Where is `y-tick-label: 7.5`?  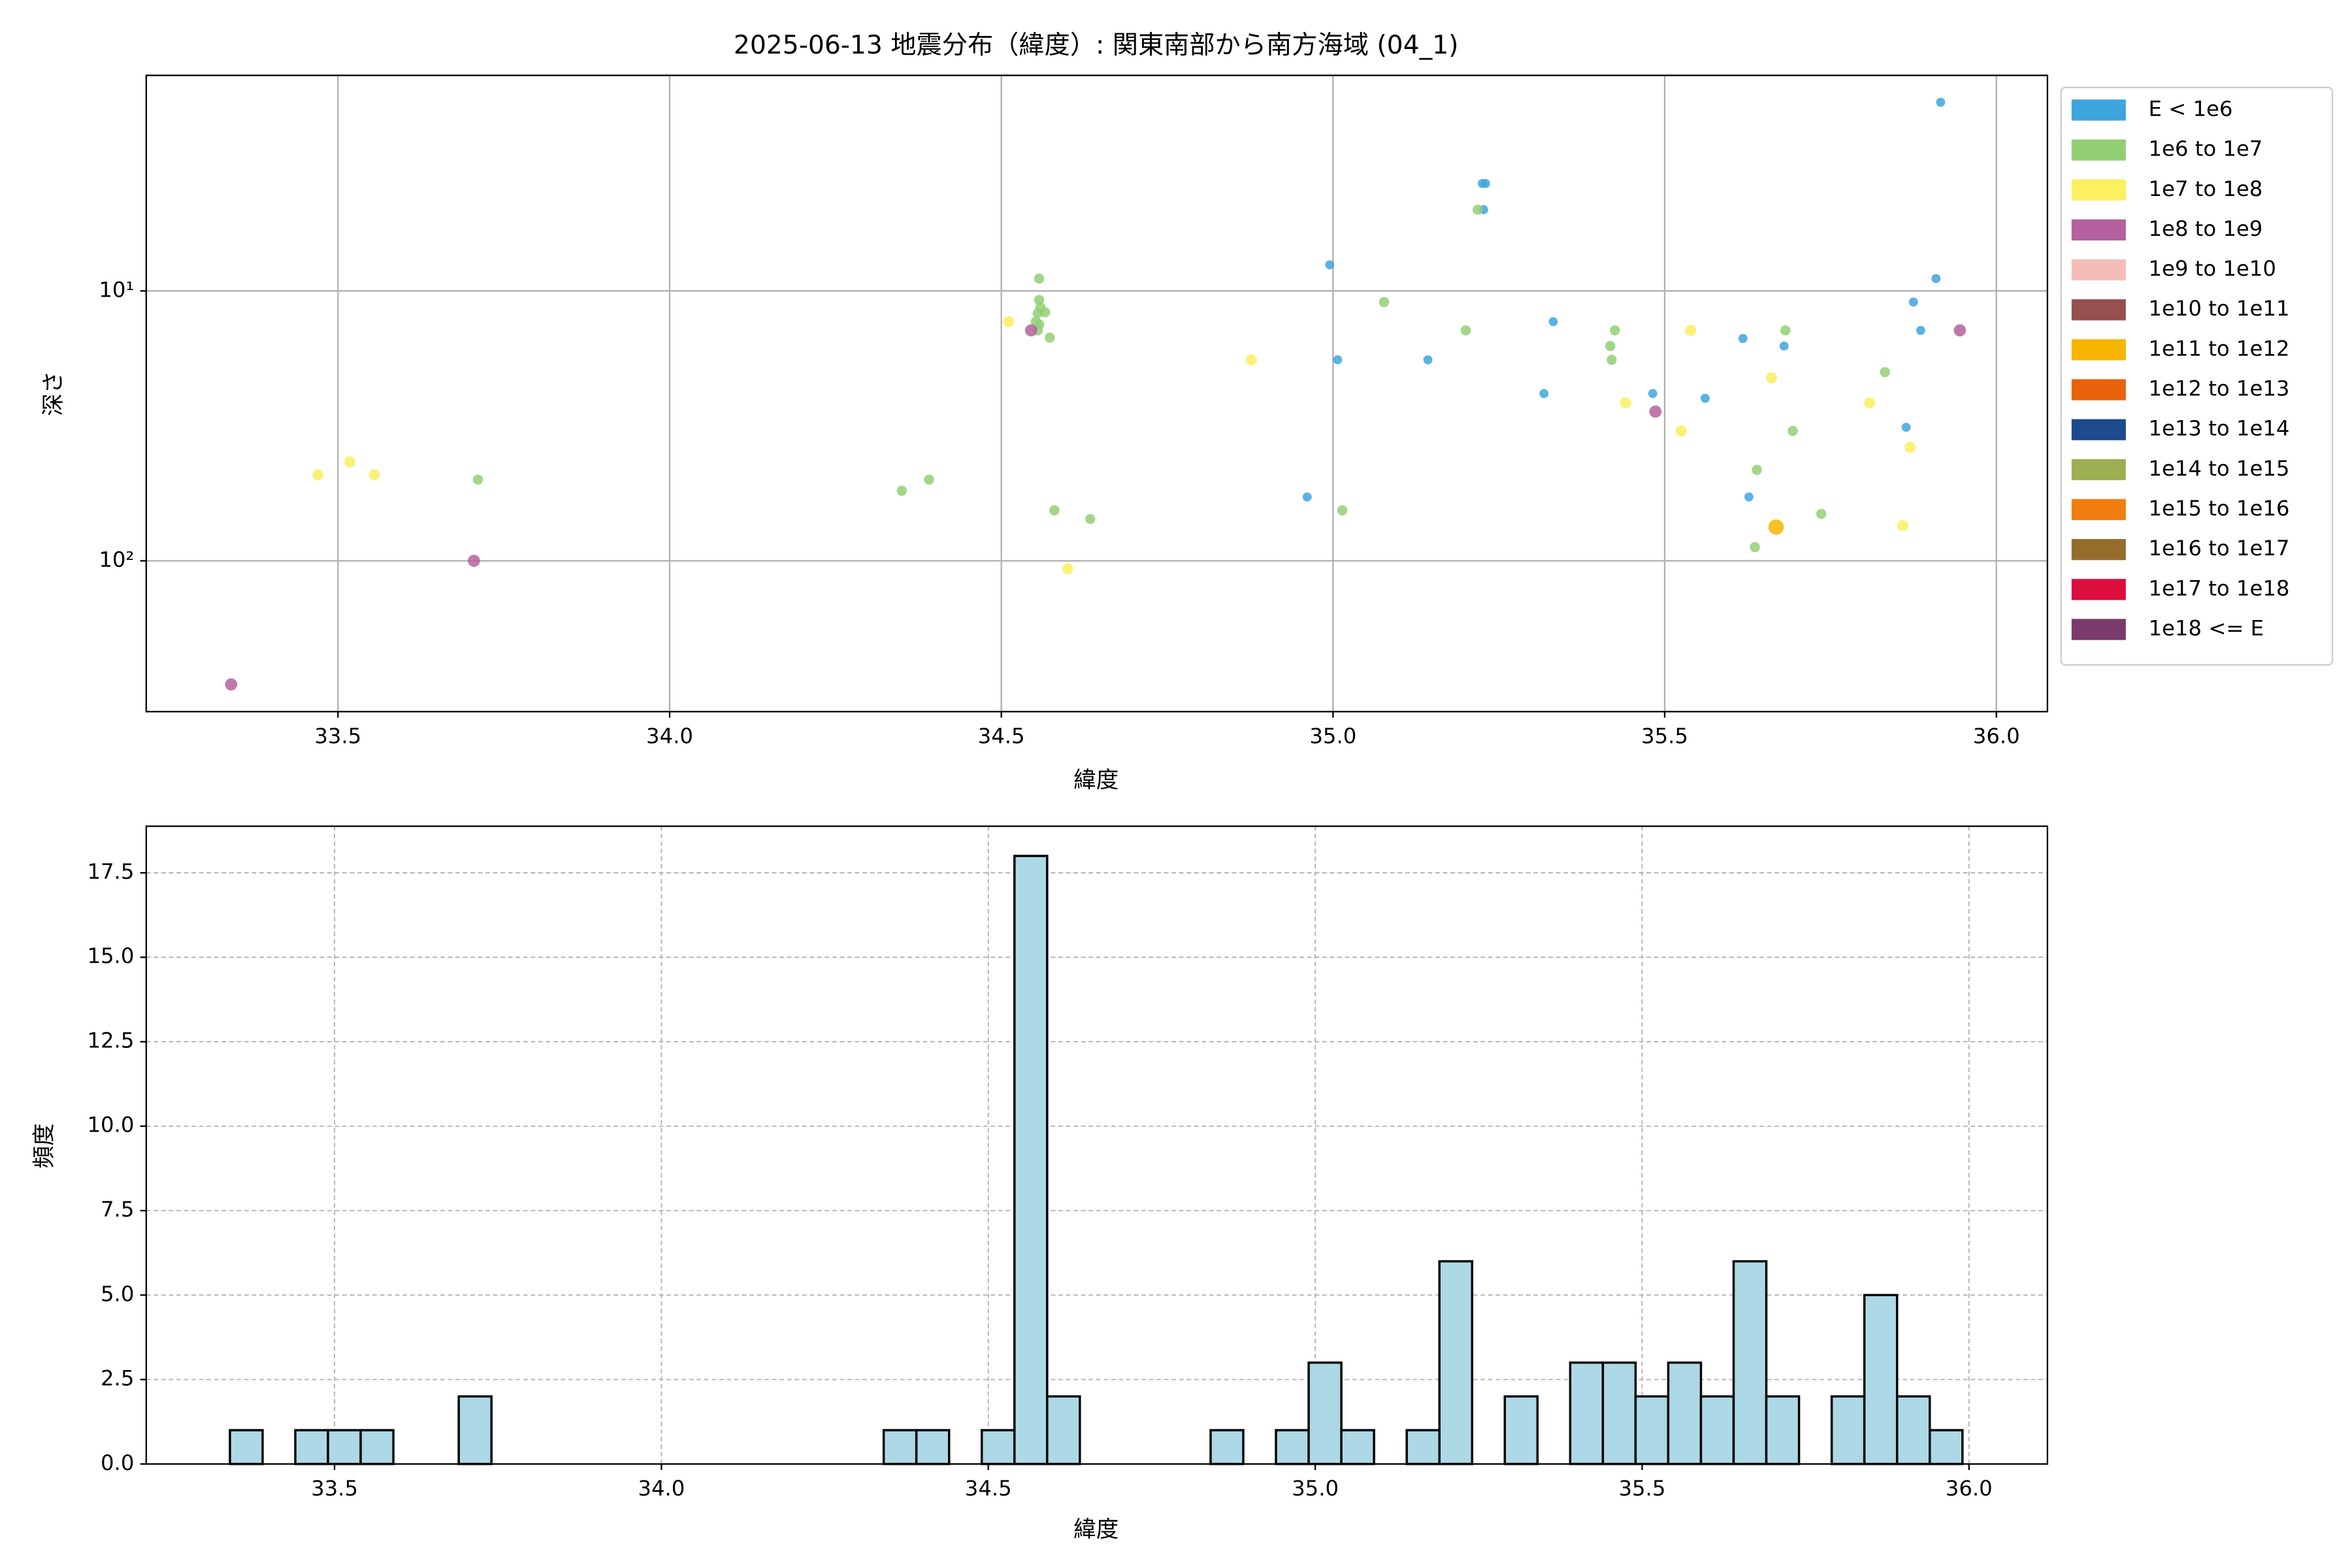 y-tick-label: 7.5 is located at coordinates (117, 1209).